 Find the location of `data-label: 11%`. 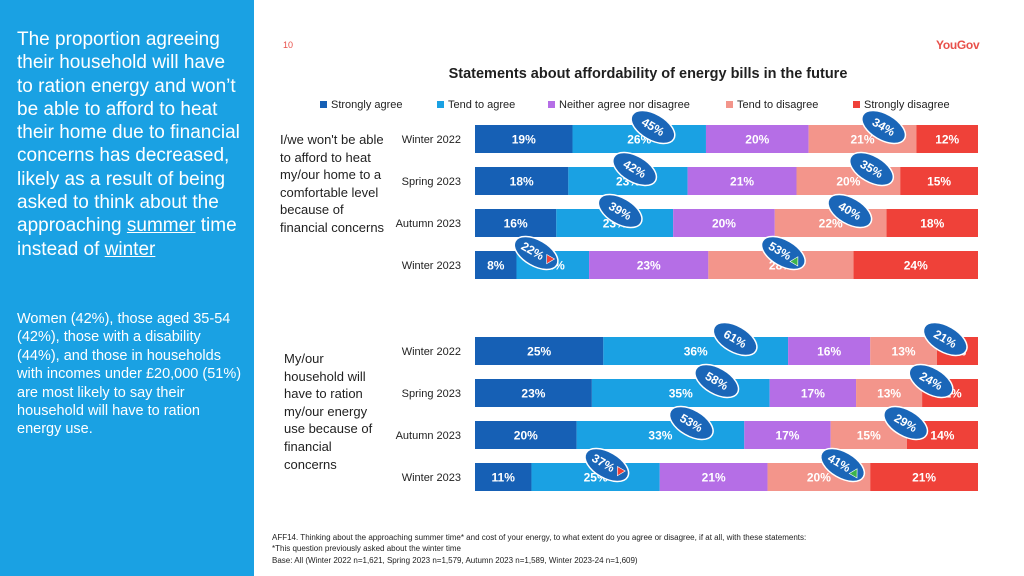

data-label: 11% is located at coordinates (504, 478).